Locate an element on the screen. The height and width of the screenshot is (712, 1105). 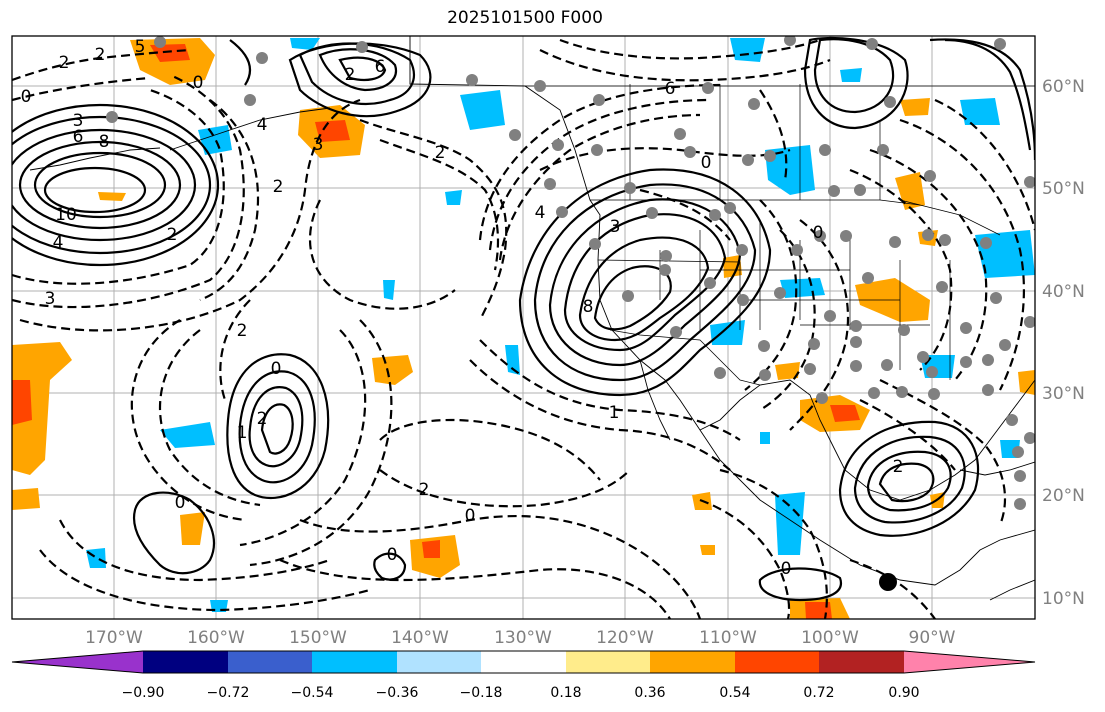
colorbar-tick-label: 0.90 is located at coordinates (903, 693).